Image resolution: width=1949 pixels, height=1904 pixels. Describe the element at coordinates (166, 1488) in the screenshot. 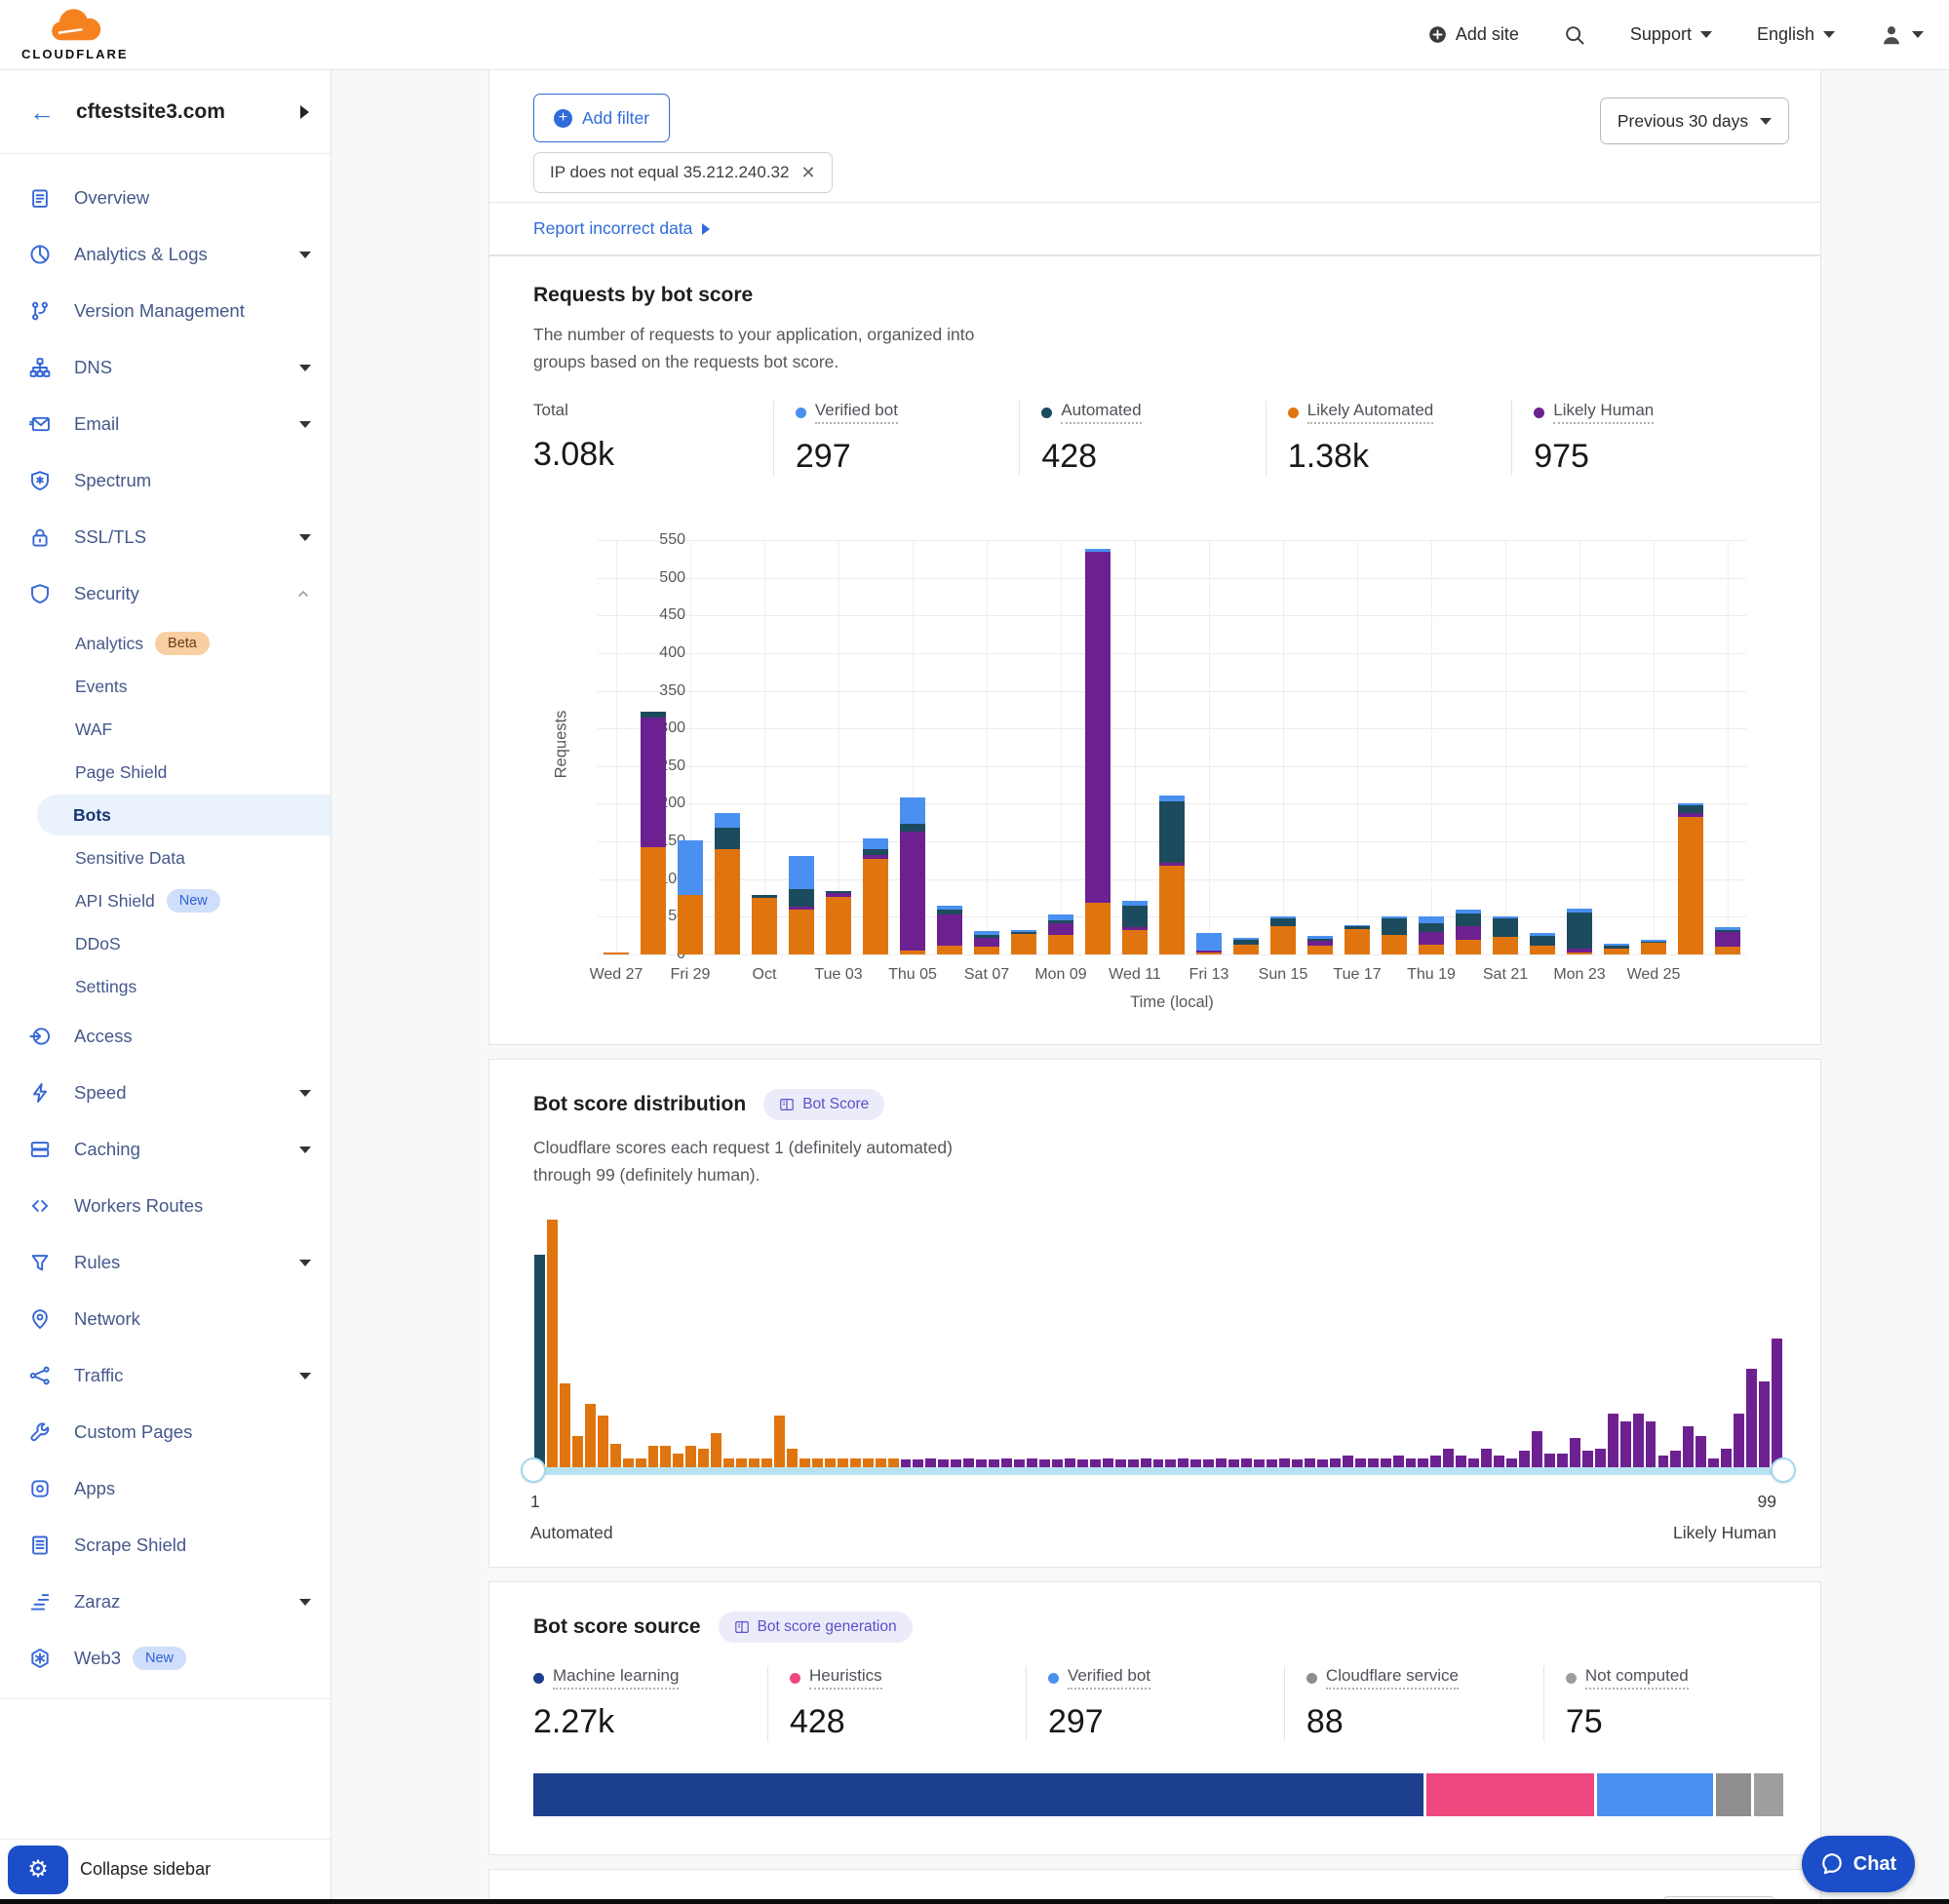

I see `sidebar-item-apps: Apps` at that location.